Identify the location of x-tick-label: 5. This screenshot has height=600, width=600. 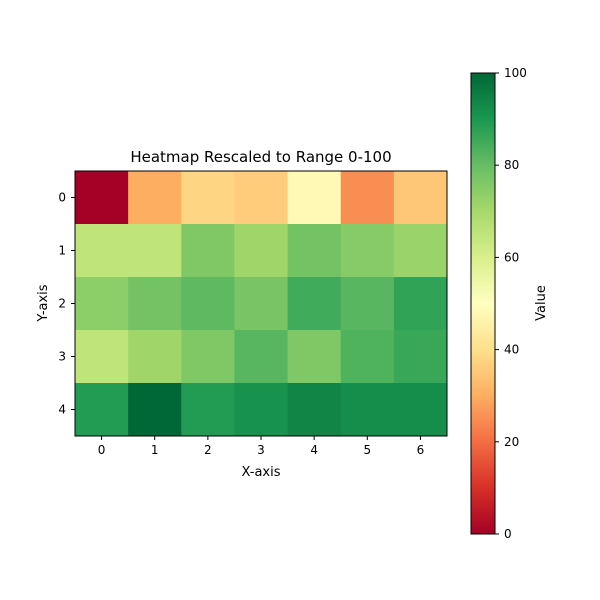
(367, 450).